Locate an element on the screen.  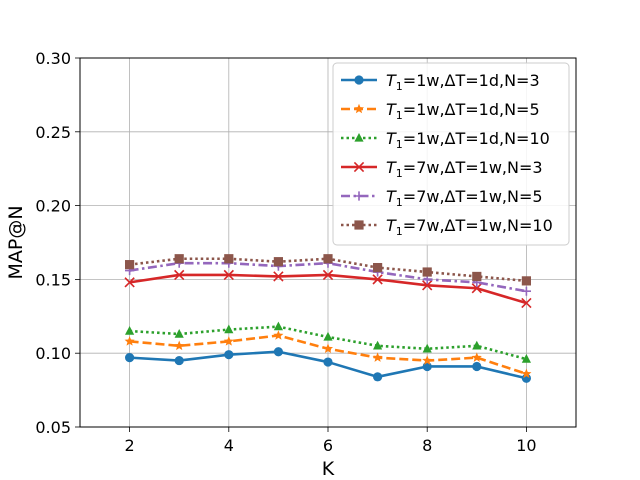
legend-item: T1=1w,ΔT=1d,N=5 is located at coordinates (440, 111).